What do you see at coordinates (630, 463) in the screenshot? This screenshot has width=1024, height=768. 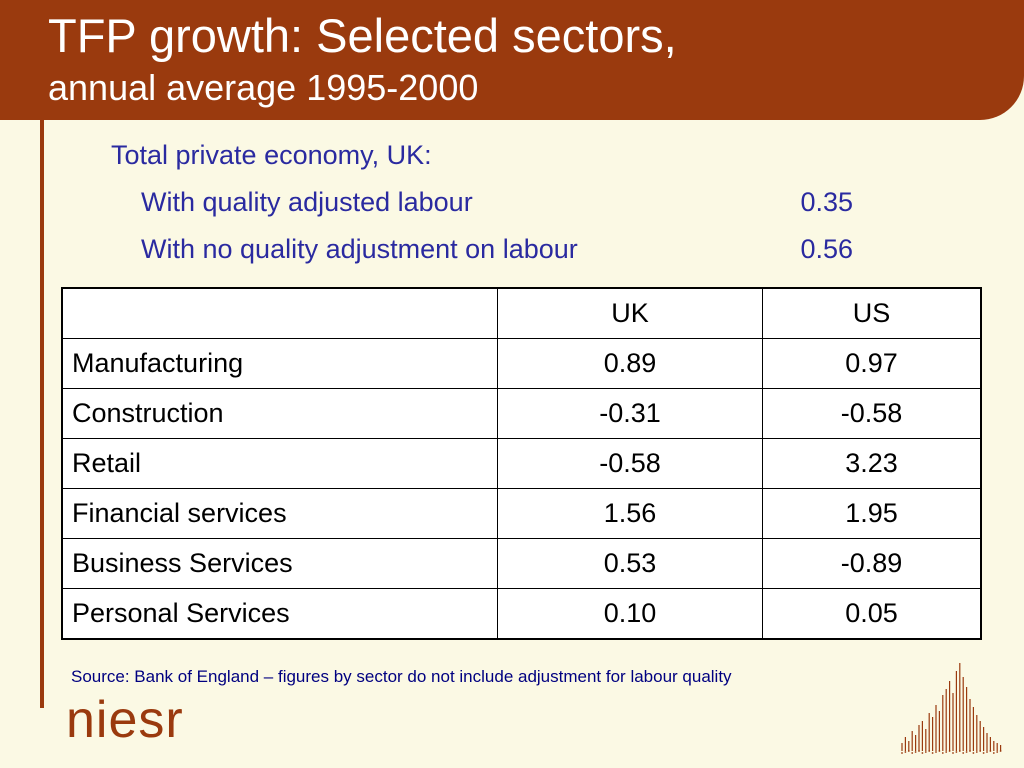 I see `uk-value-cell: -0.58` at bounding box center [630, 463].